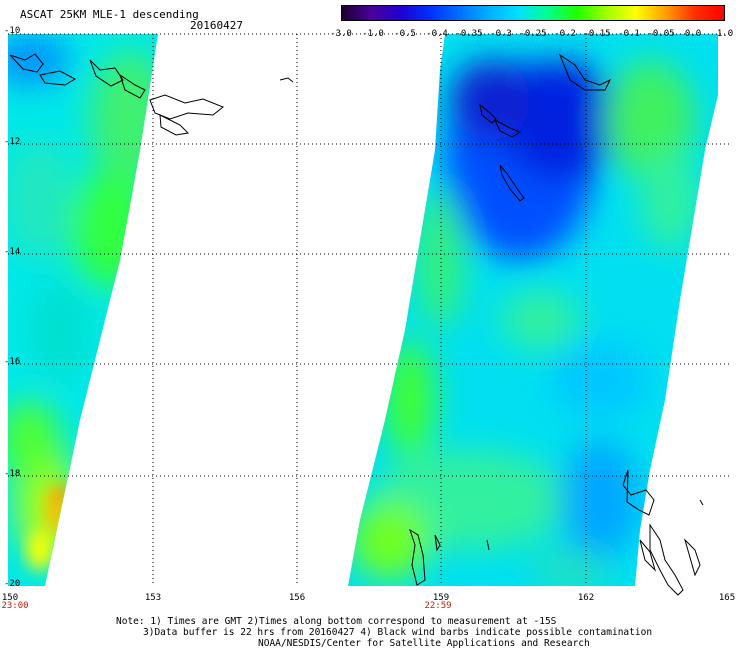 The height and width of the screenshot is (650, 740). I want to click on colorbar-tick-label: -0.5, so click(405, 34).